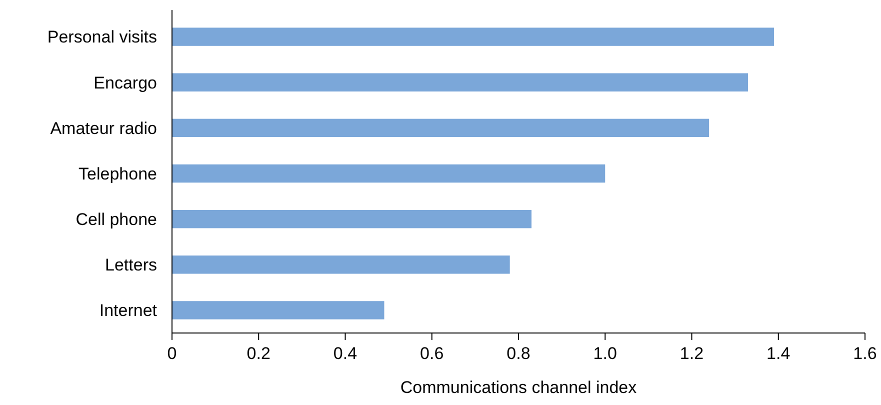 Image resolution: width=881 pixels, height=405 pixels. Describe the element at coordinates (116, 220) in the screenshot. I see `y-tick-label: Cell phone` at that location.